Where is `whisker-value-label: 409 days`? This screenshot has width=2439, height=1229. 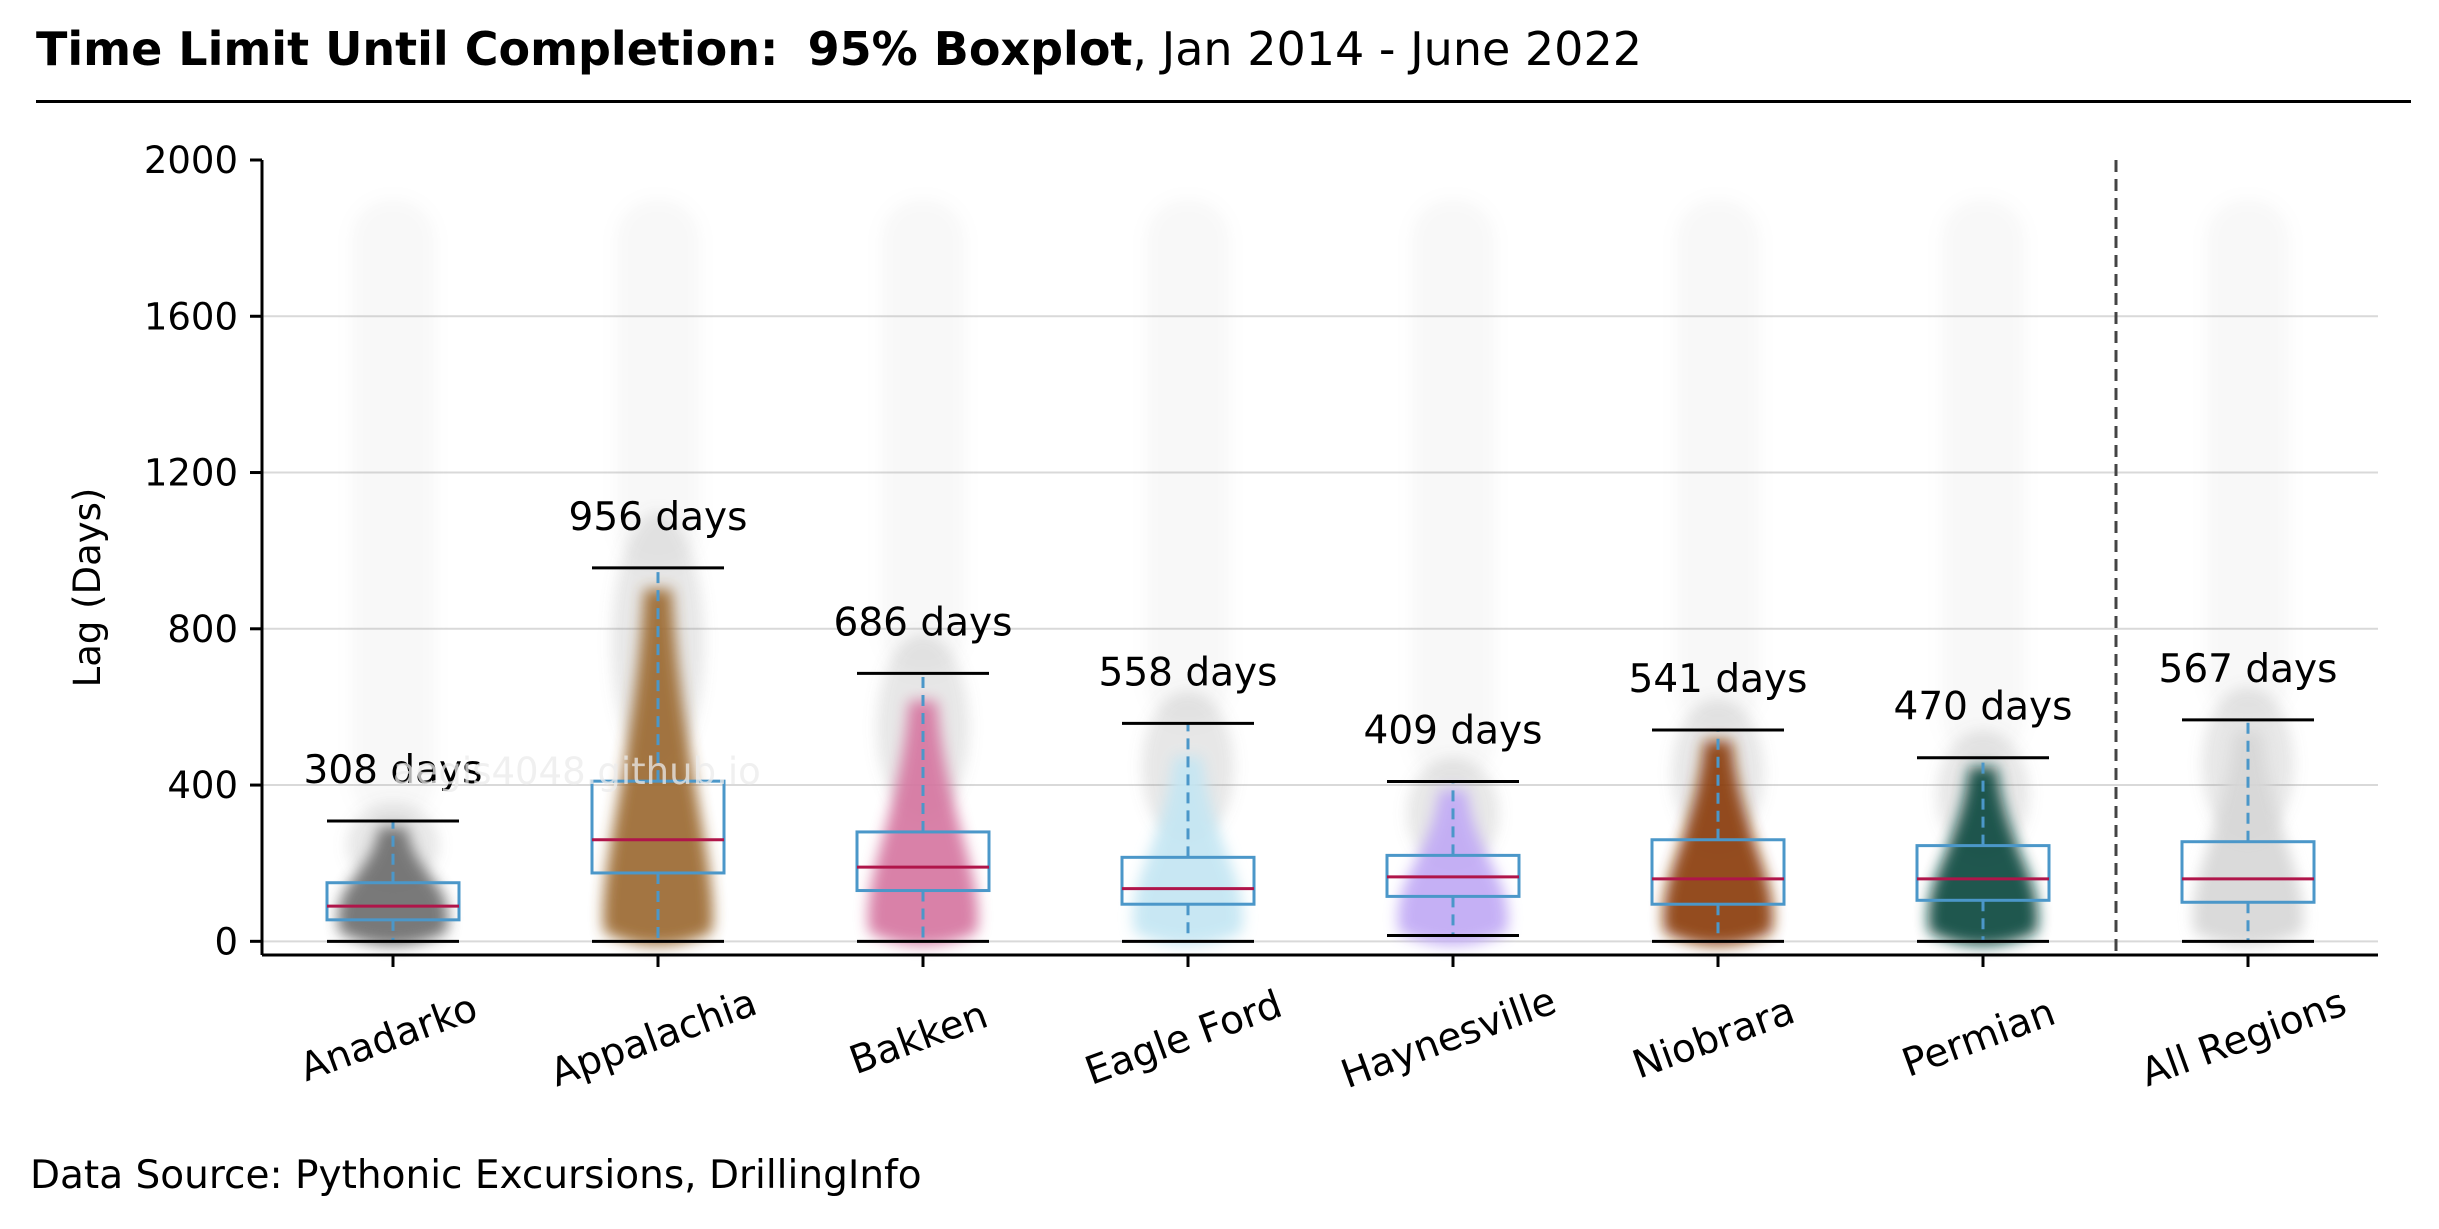
whisker-value-label: 409 days is located at coordinates (1453, 731).